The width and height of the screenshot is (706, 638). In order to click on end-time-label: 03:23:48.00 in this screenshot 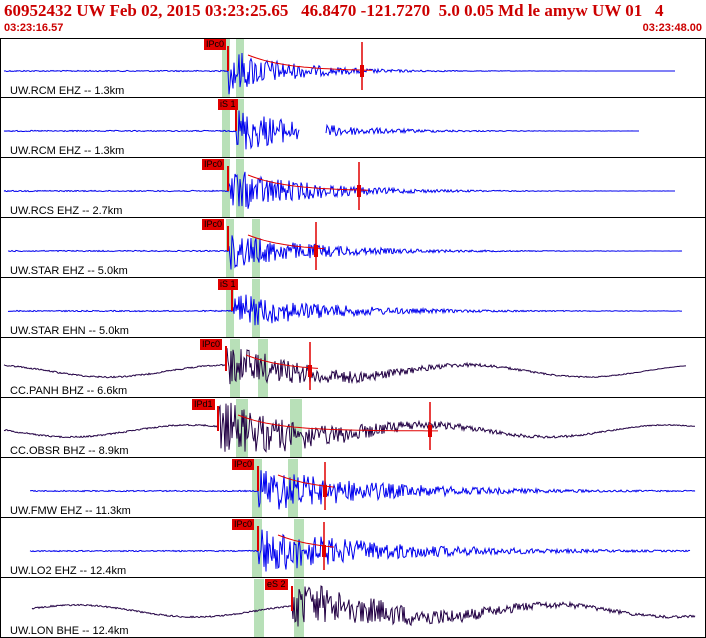, I will do `click(672, 28)`.